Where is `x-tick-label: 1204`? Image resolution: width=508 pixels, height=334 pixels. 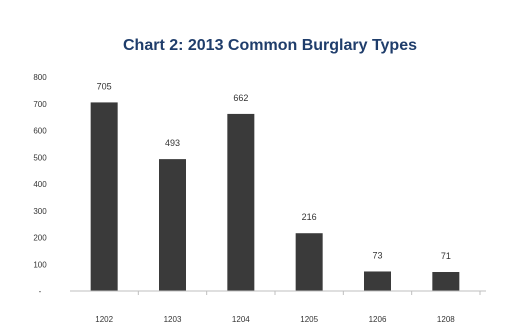
x-tick-label: 1204 is located at coordinates (241, 319).